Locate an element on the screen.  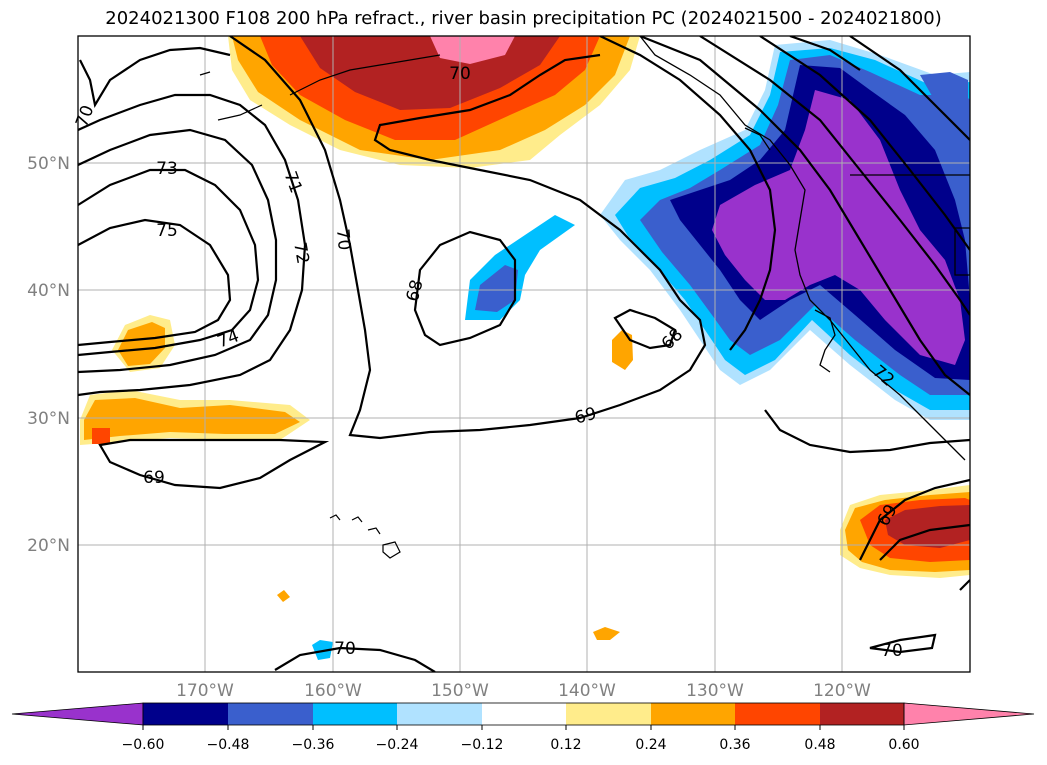
lat-label-50n: 50°N is located at coordinates (48, 164).